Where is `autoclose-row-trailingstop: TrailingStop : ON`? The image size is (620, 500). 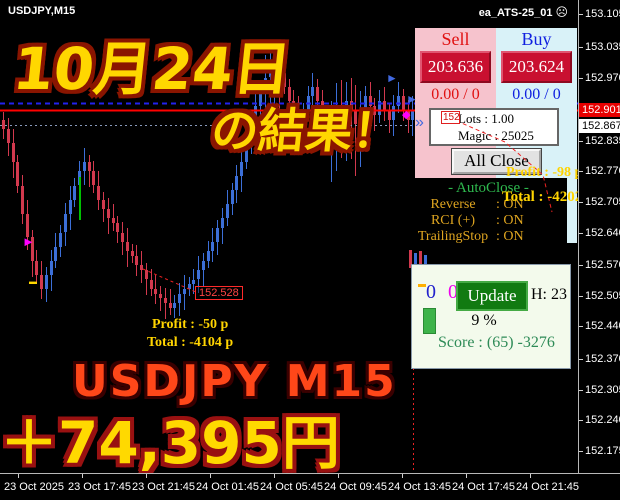
autoclose-row-trailingstop: TrailingStop : ON is located at coordinates (488, 237).